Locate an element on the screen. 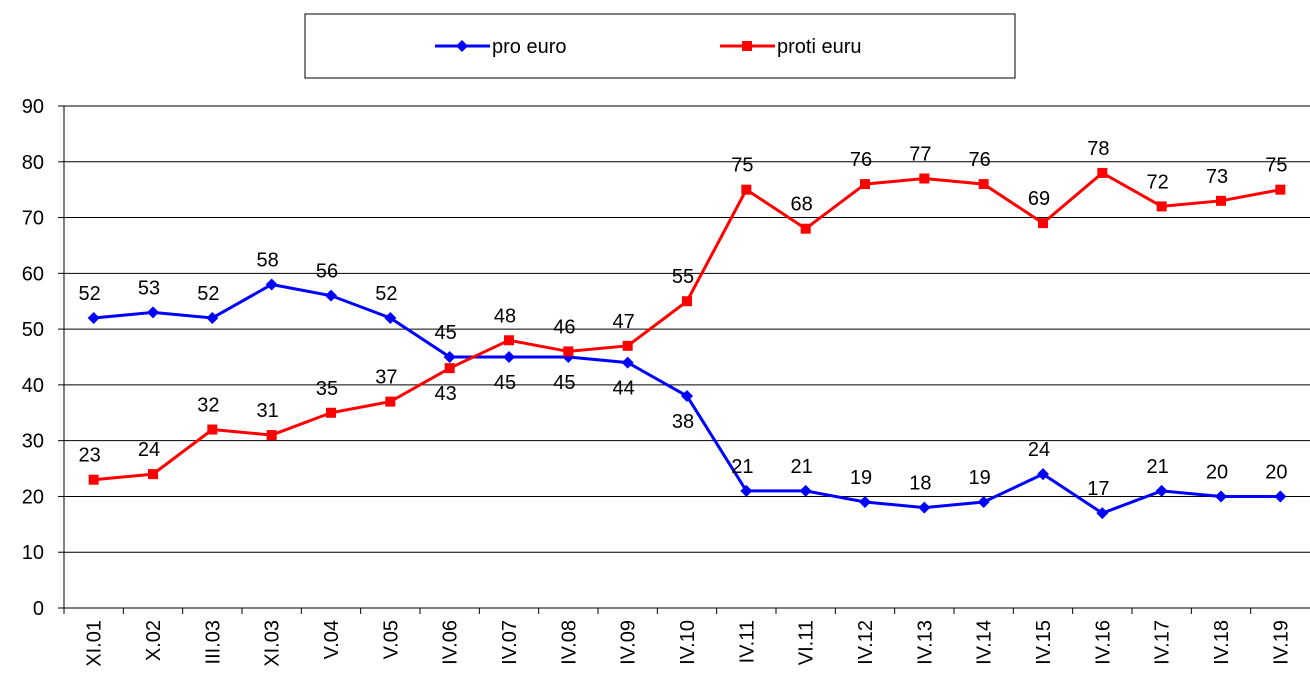 The height and width of the screenshot is (691, 1310). x-tick-label: IV.15 is located at coordinates (1044, 642).